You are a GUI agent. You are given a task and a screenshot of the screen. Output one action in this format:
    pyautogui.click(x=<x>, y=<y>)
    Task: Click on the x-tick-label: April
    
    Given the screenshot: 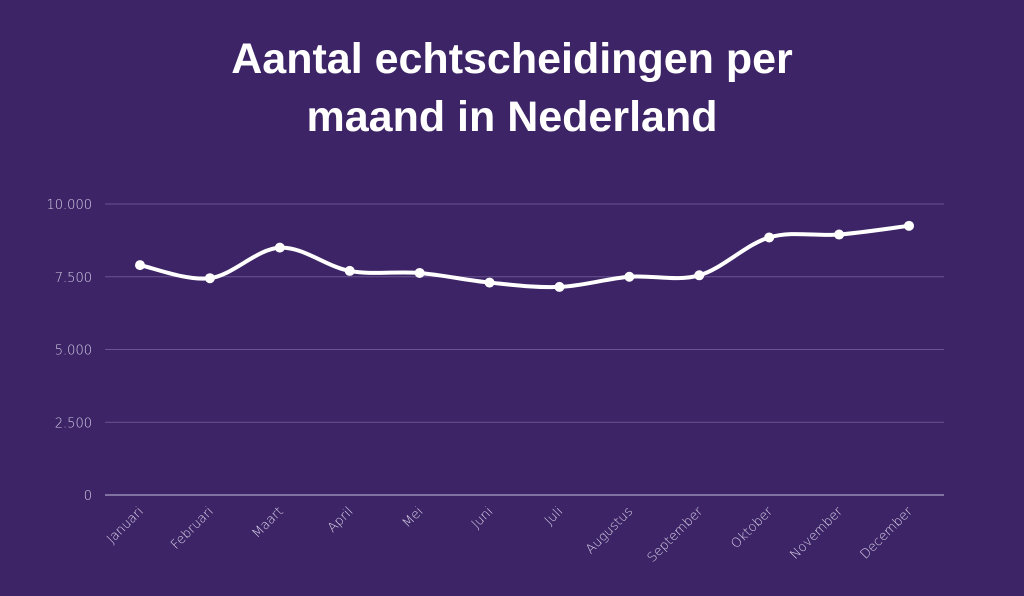 What is the action you would take?
    pyautogui.click(x=341, y=520)
    